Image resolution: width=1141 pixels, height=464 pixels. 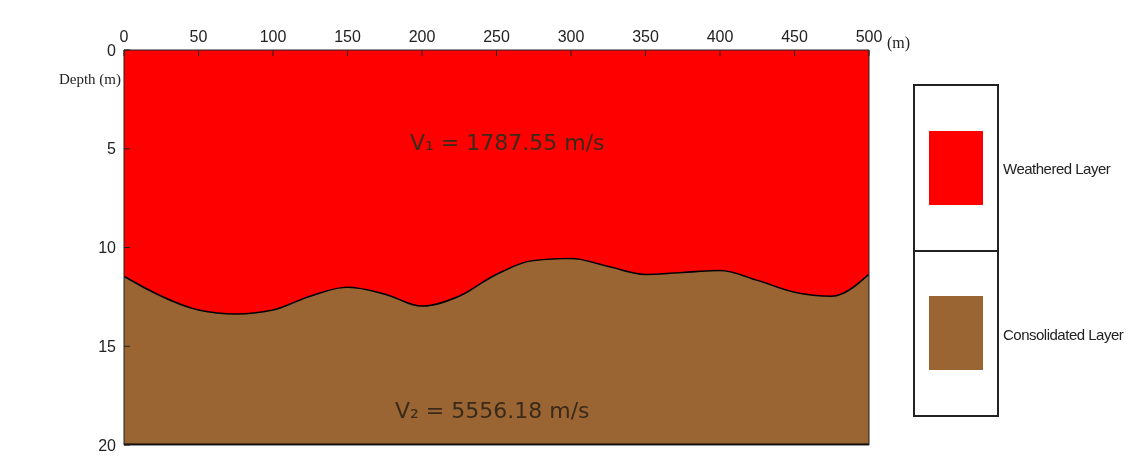 What do you see at coordinates (869, 36) in the screenshot?
I see `x-tick-label: 500` at bounding box center [869, 36].